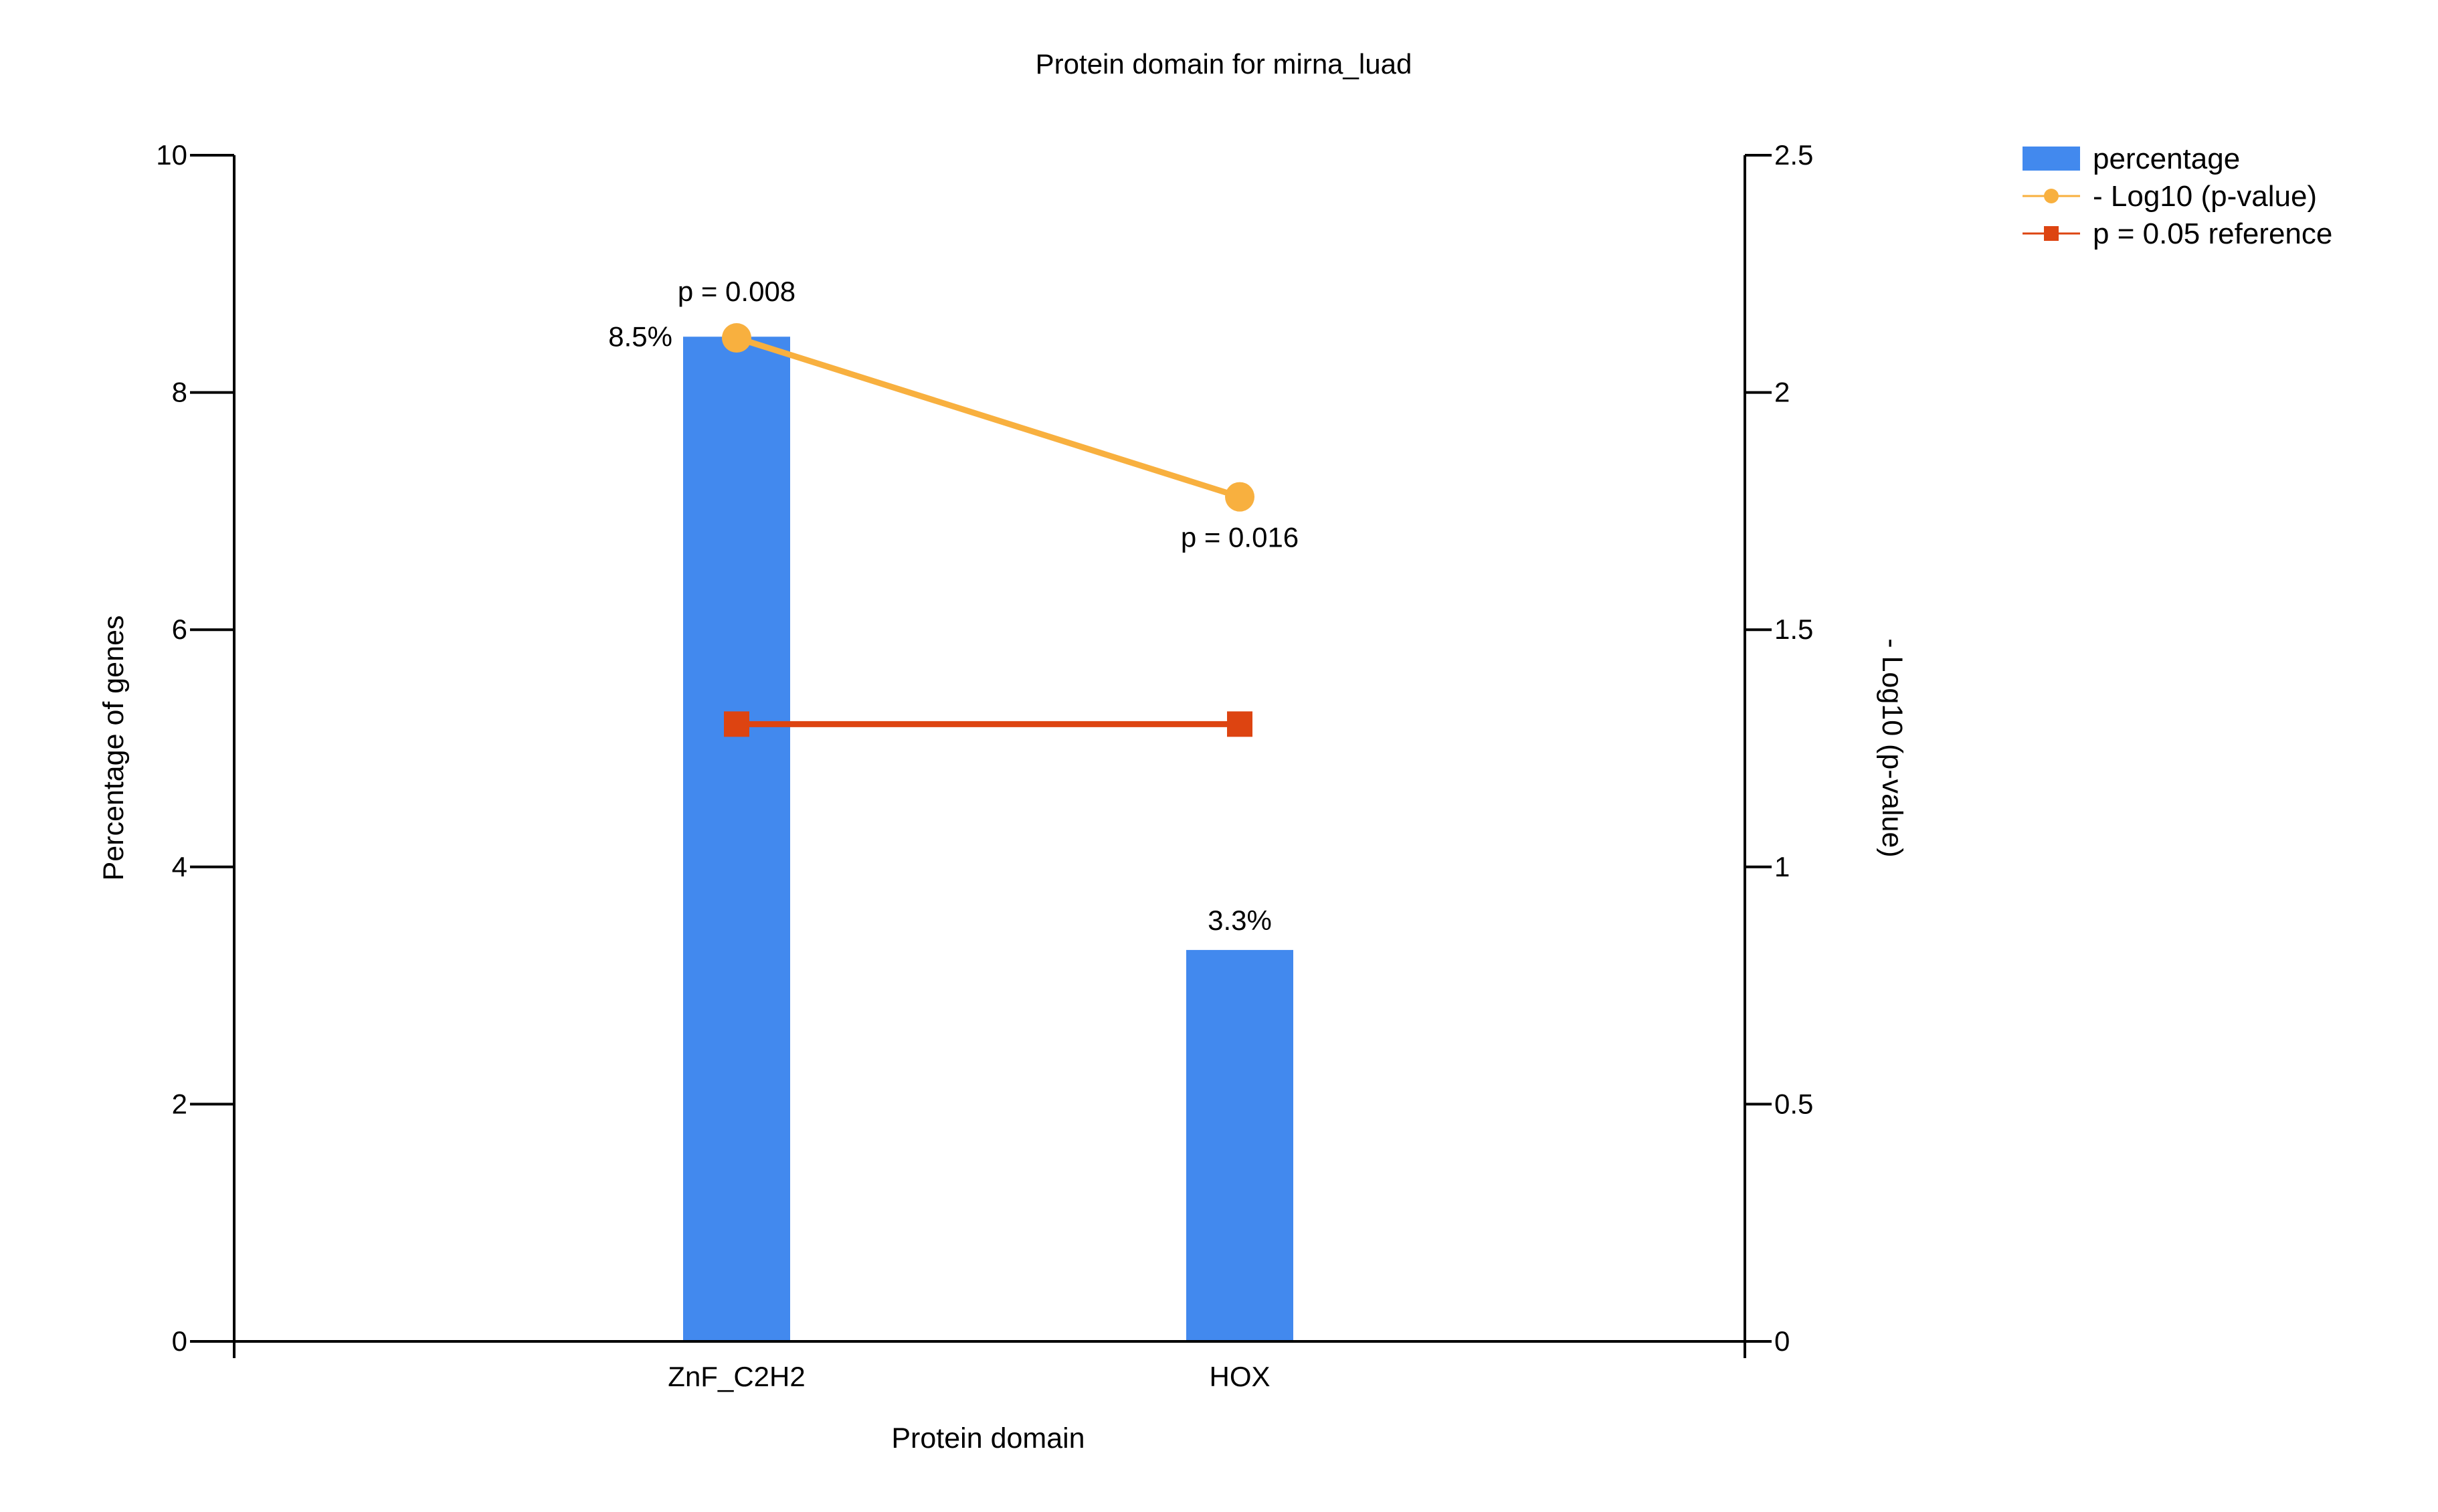 This screenshot has height=1512, width=2438. What do you see at coordinates (1782, 866) in the screenshot?
I see `y2-tick-label: 1` at bounding box center [1782, 866].